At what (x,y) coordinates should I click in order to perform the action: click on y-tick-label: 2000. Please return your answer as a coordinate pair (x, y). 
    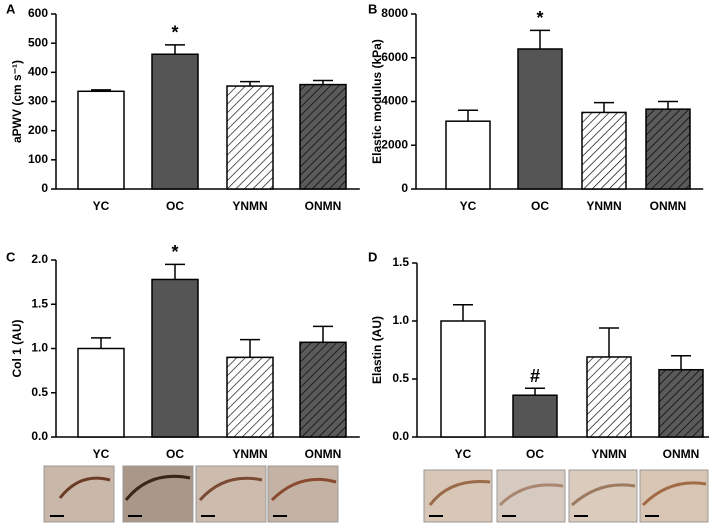
    Looking at the image, I should click on (394, 144).